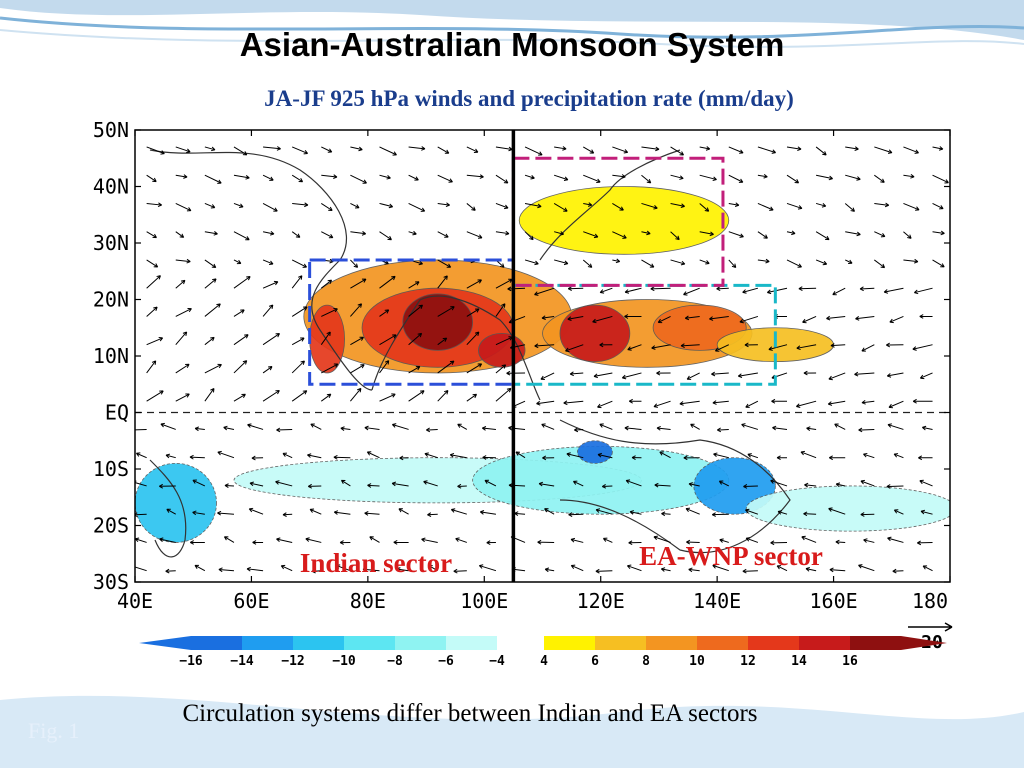 The image size is (1024, 768). I want to click on y-tick-label: 30N, so click(111, 243).